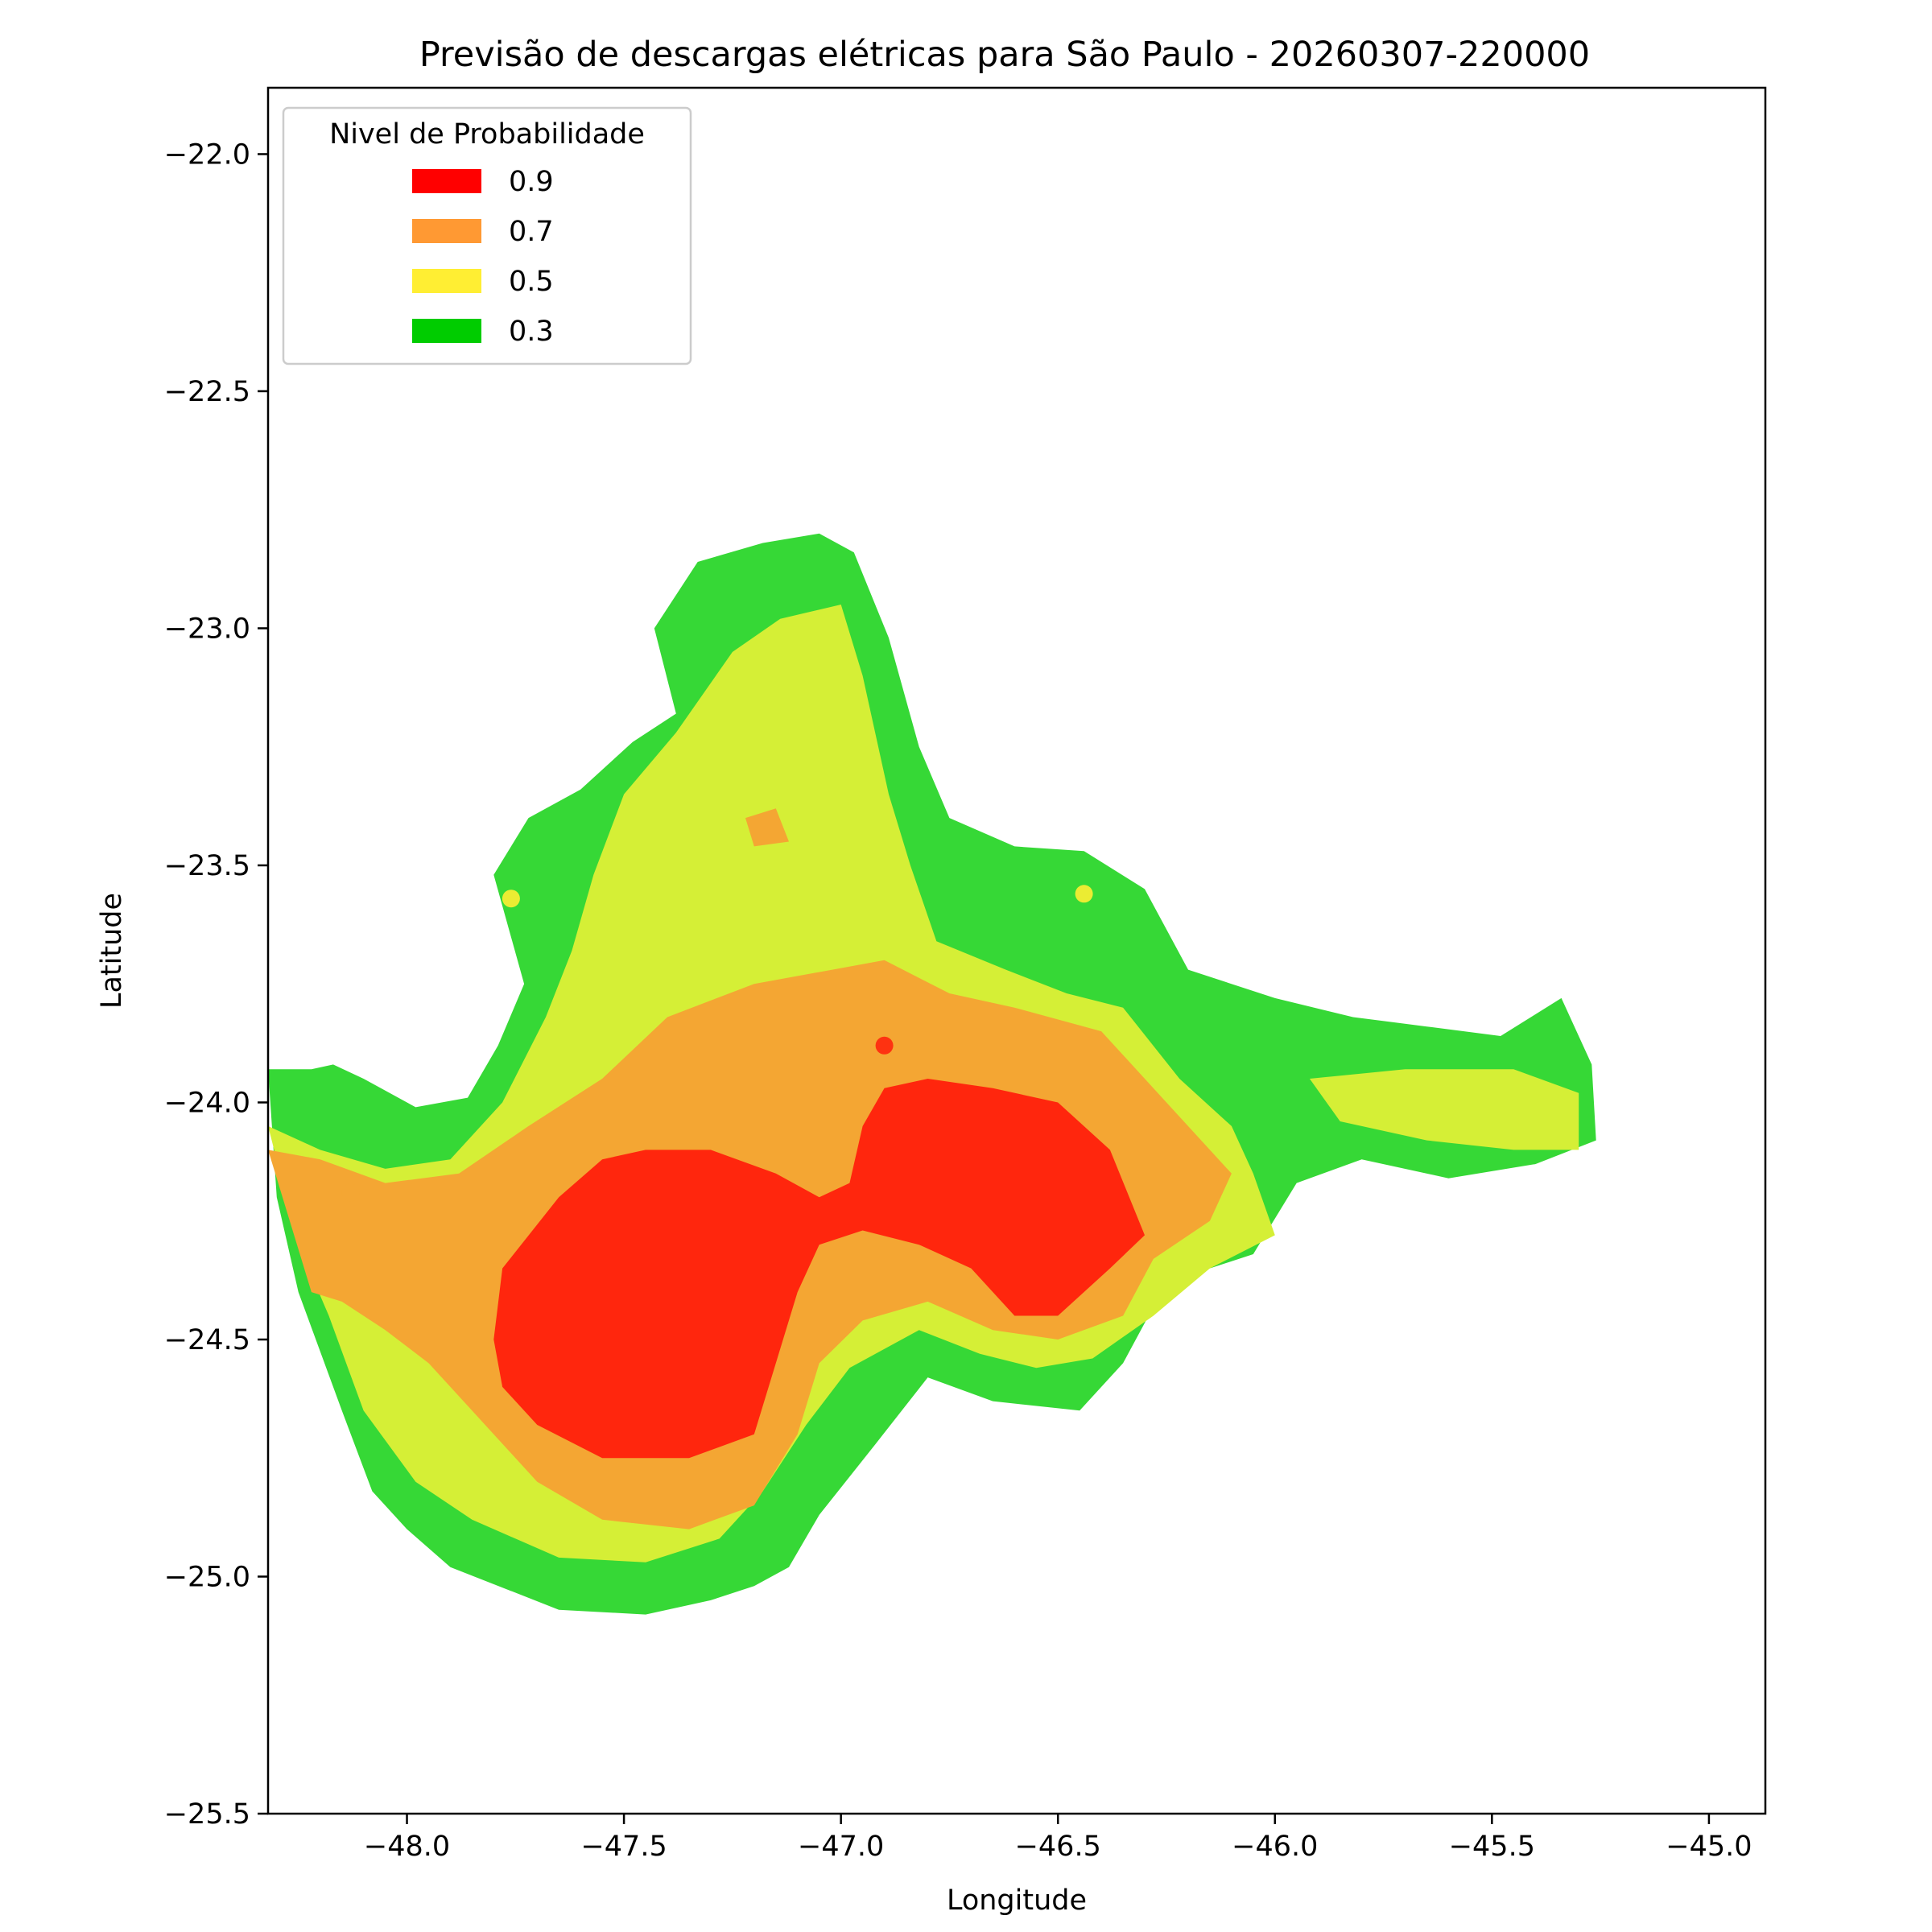 The image size is (1932, 1932). I want to click on legend: Nivel de Probabilidade 0.9 0.7 0.5 0.3, so click(487, 235).